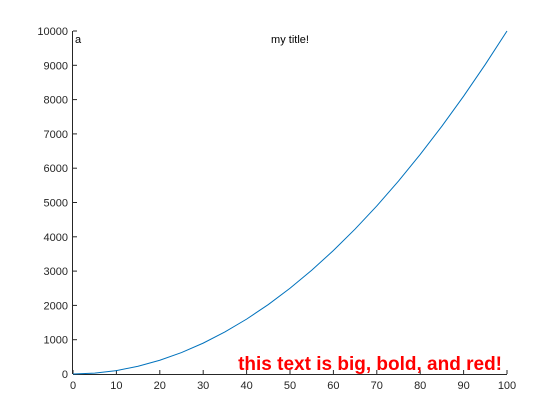  I want to click on x-tick-label: 30, so click(203, 386).